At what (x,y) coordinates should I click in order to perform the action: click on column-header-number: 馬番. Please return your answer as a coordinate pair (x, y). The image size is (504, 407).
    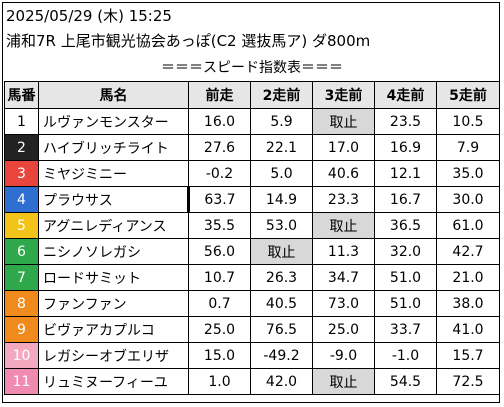
    Looking at the image, I should click on (21, 95).